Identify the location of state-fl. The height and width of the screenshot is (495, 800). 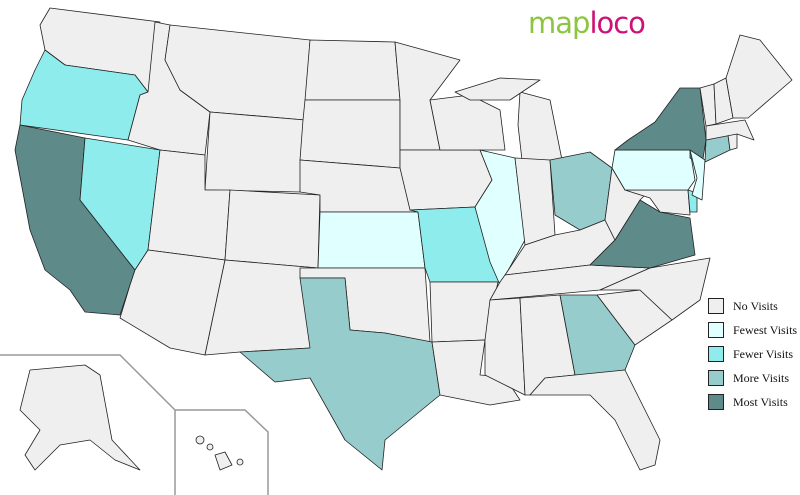
(595, 420).